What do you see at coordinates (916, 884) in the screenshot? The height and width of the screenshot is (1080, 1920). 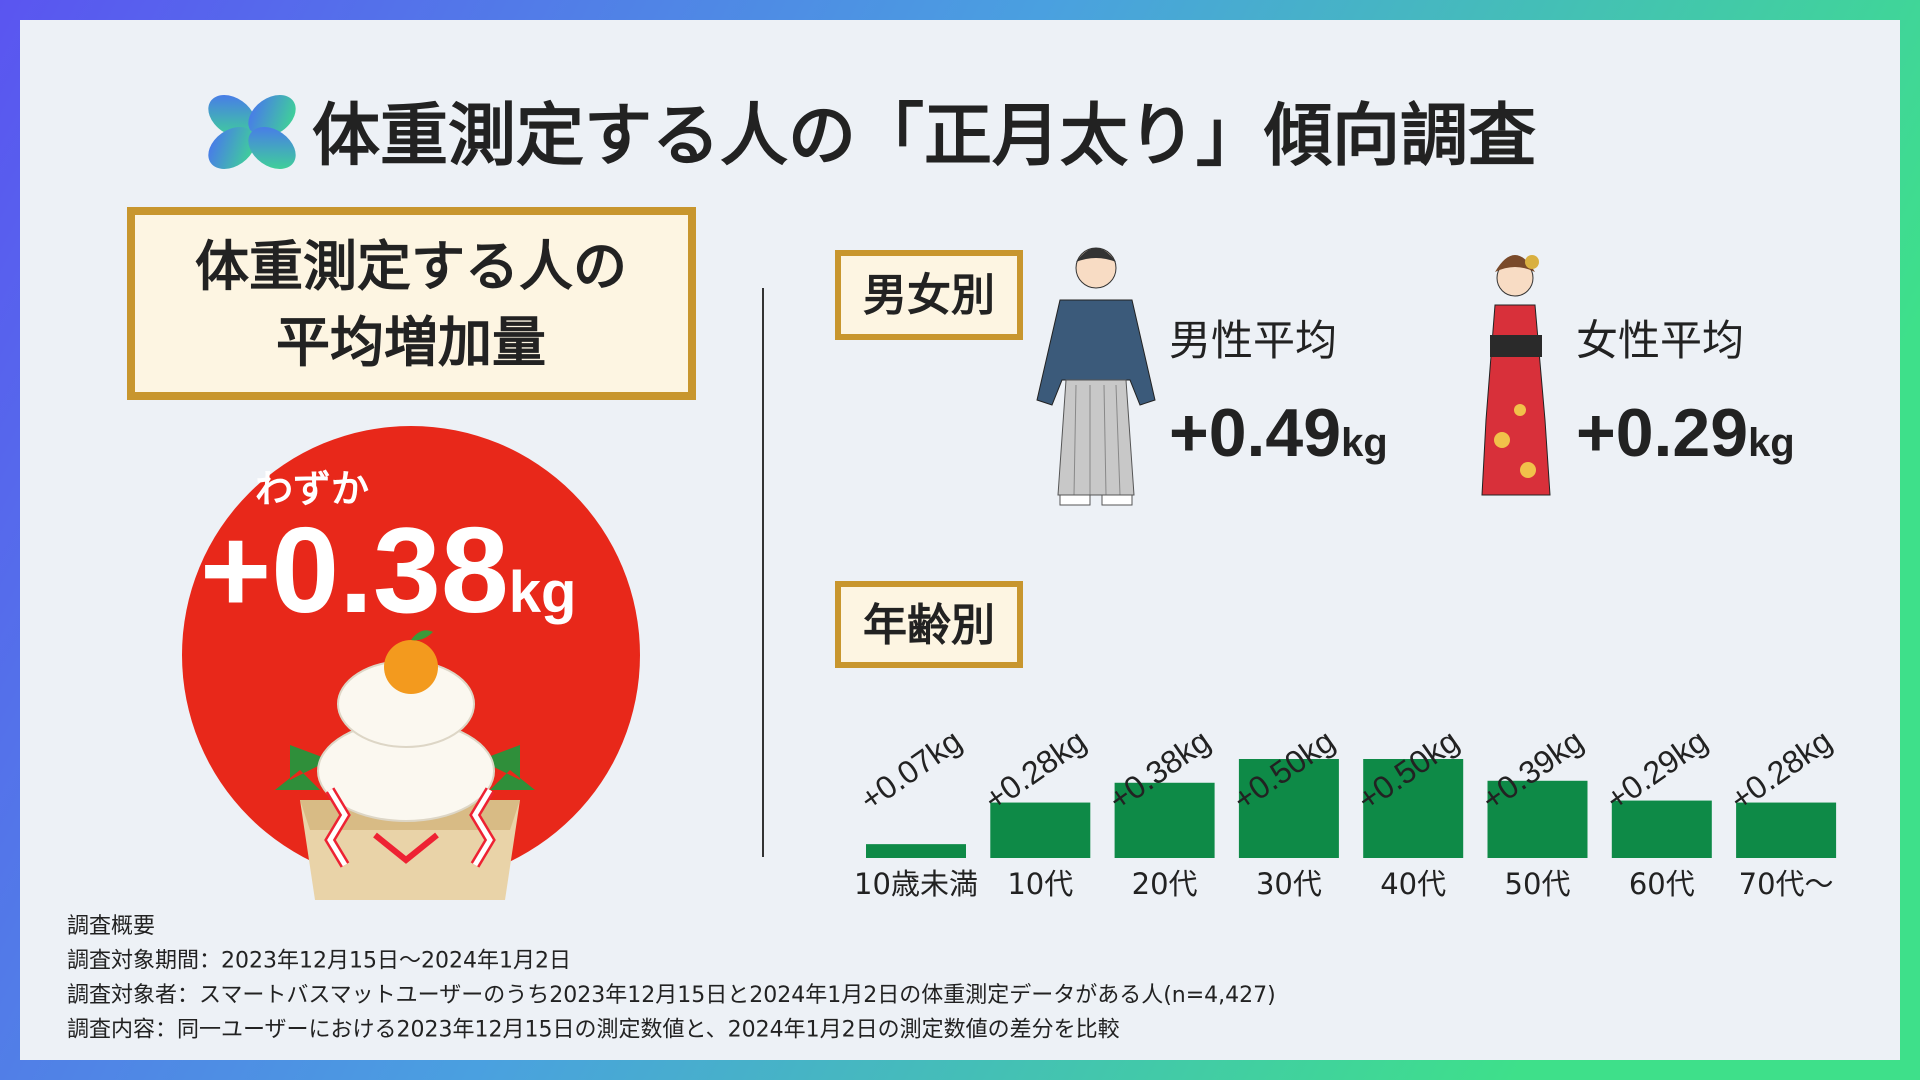 I see `category-label: 10歳未満` at bounding box center [916, 884].